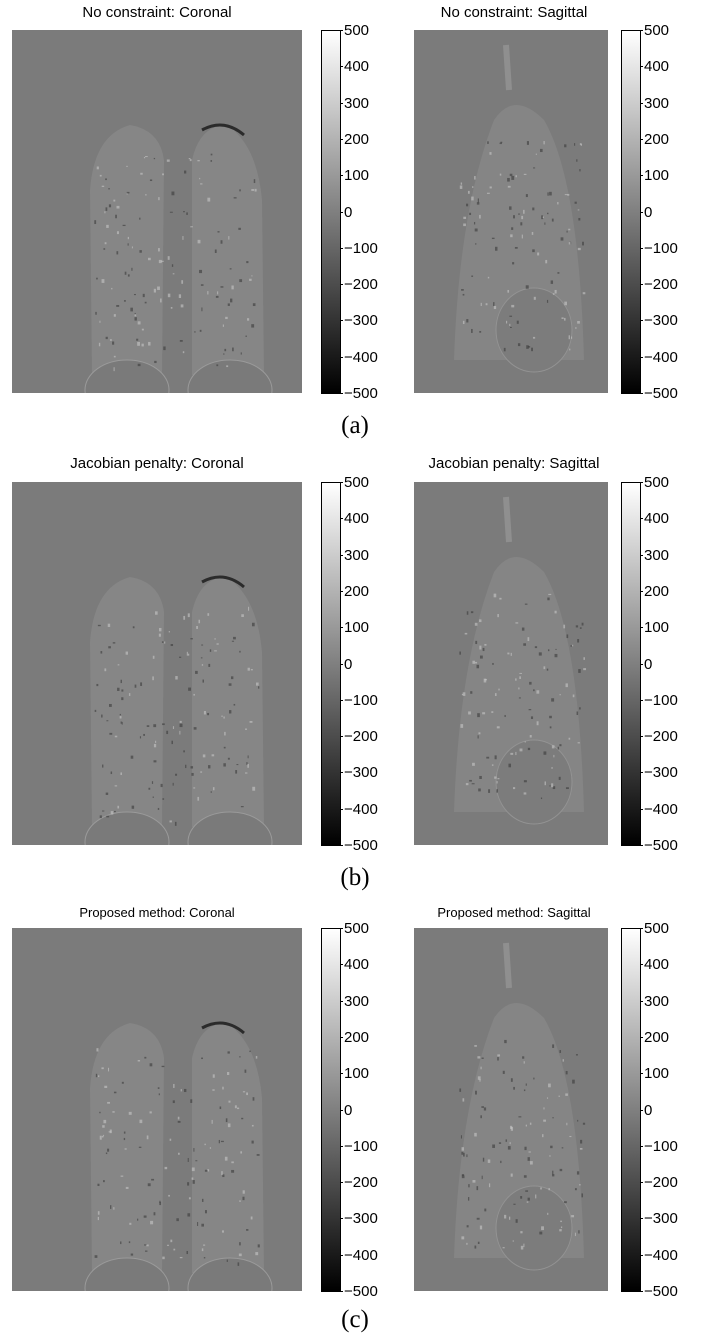 The height and width of the screenshot is (1336, 711). I want to click on sagittal-title: Jacobian penalty: Sagittal, so click(514, 463).